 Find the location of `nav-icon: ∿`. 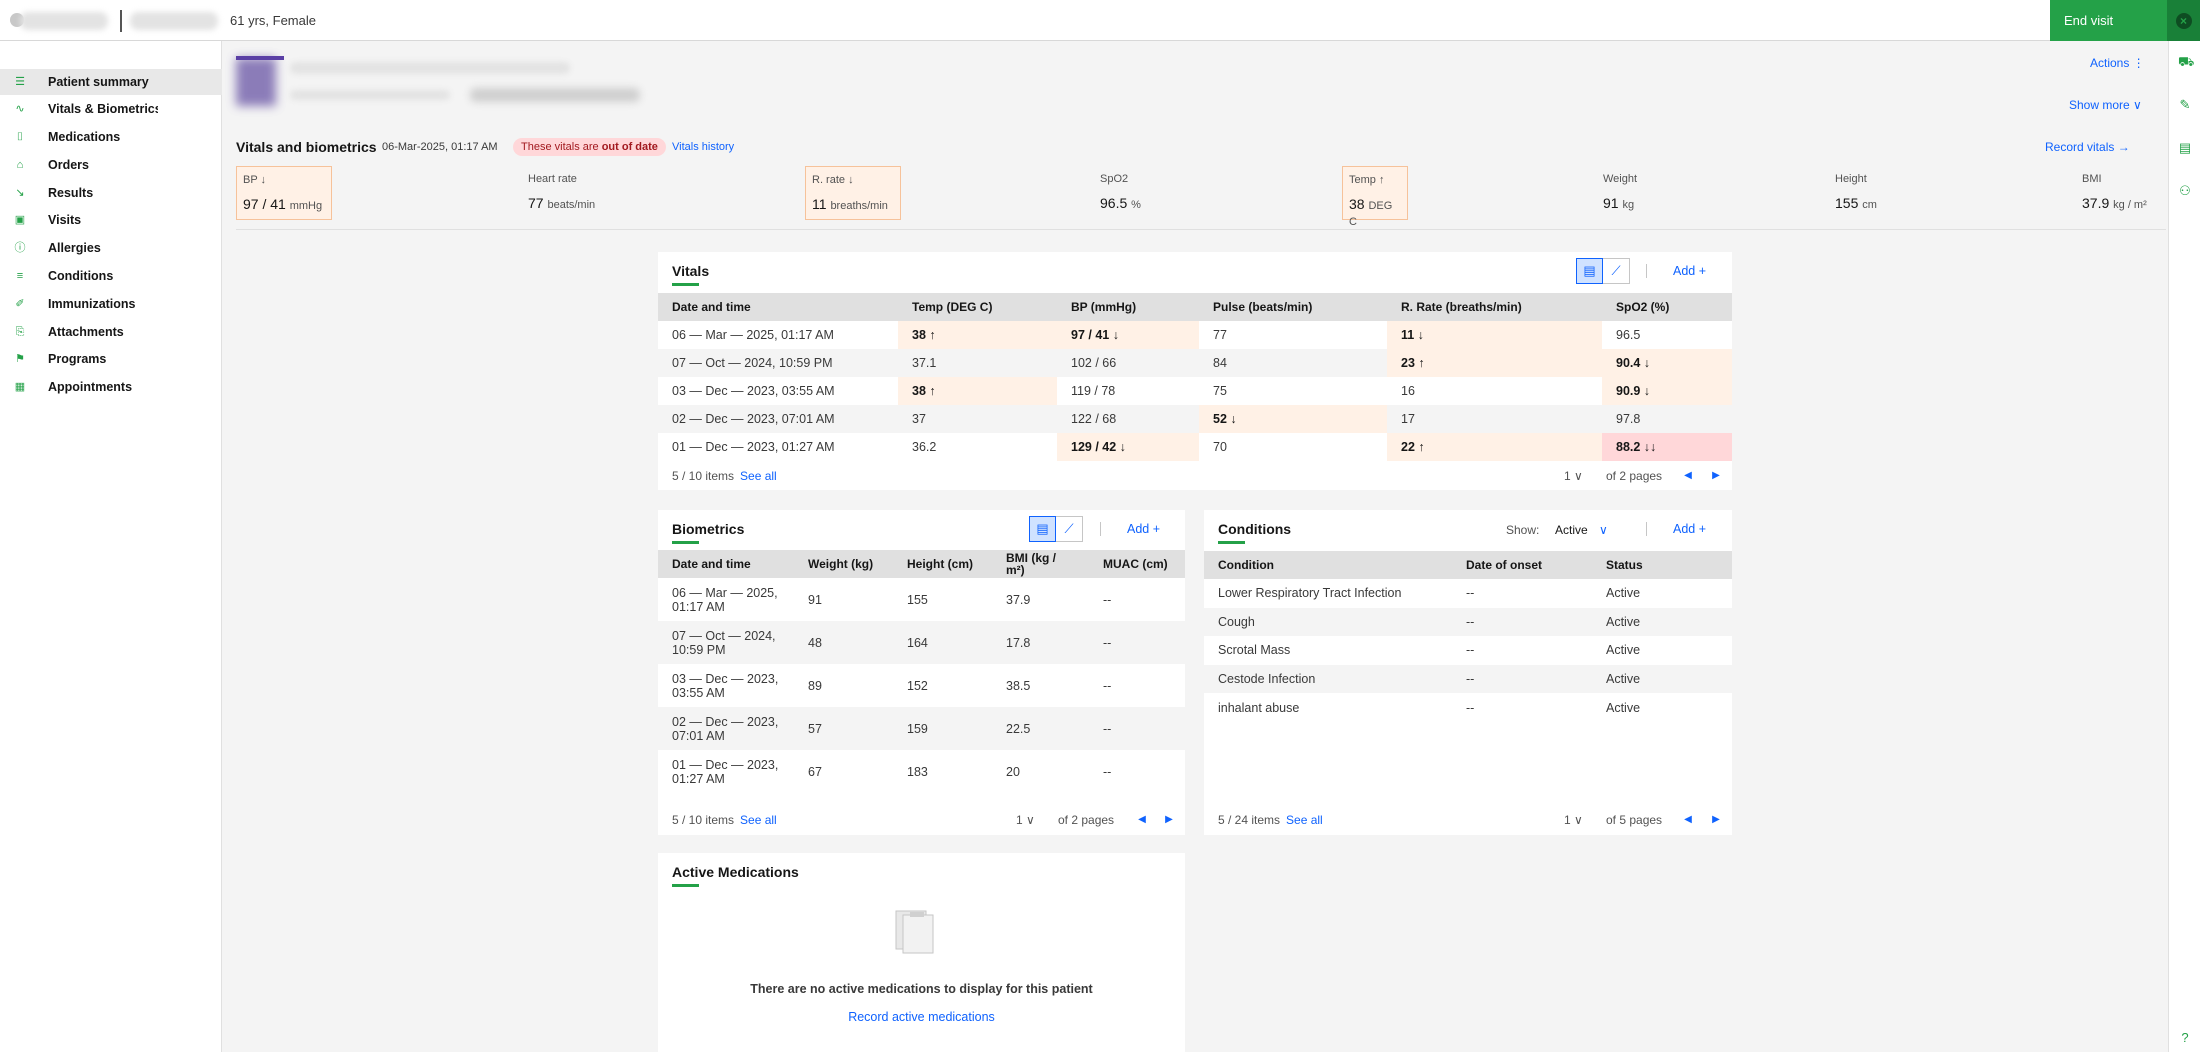

nav-icon: ∿ is located at coordinates (20, 109).